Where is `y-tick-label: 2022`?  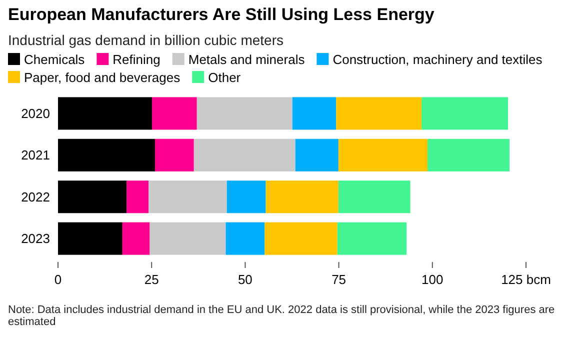 y-tick-label: 2022 is located at coordinates (35, 196).